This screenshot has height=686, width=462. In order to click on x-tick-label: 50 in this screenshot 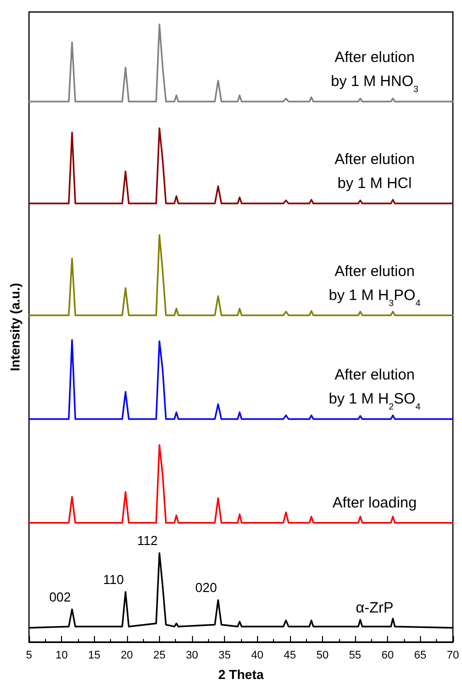, I will do `click(322, 656)`.